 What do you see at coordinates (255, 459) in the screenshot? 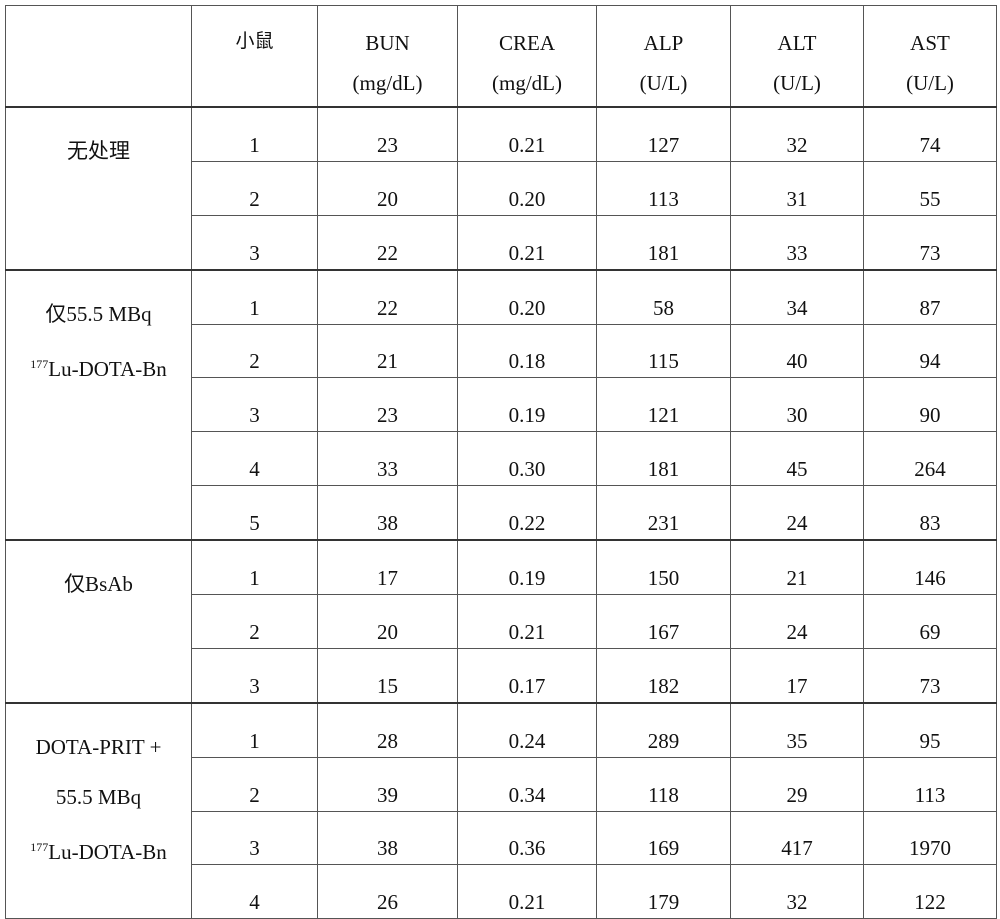
I see `table-cell: 4` at bounding box center [255, 459].